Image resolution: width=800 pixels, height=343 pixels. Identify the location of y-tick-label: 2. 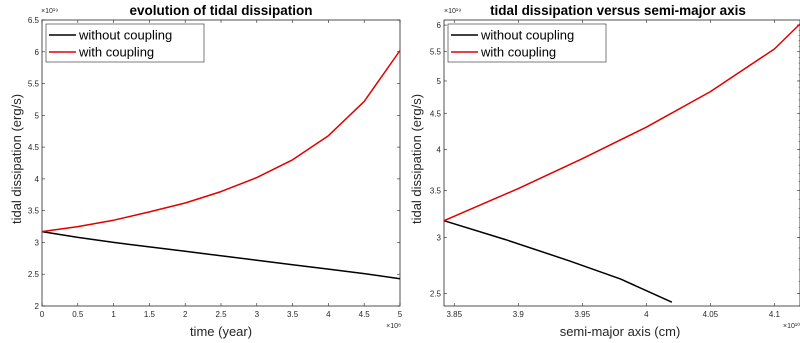
(37, 306).